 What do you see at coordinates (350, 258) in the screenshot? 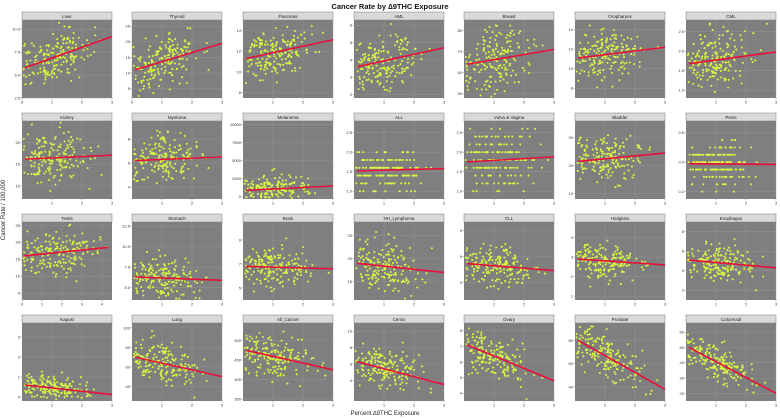
I see `y-tick-label: 20` at bounding box center [350, 258].